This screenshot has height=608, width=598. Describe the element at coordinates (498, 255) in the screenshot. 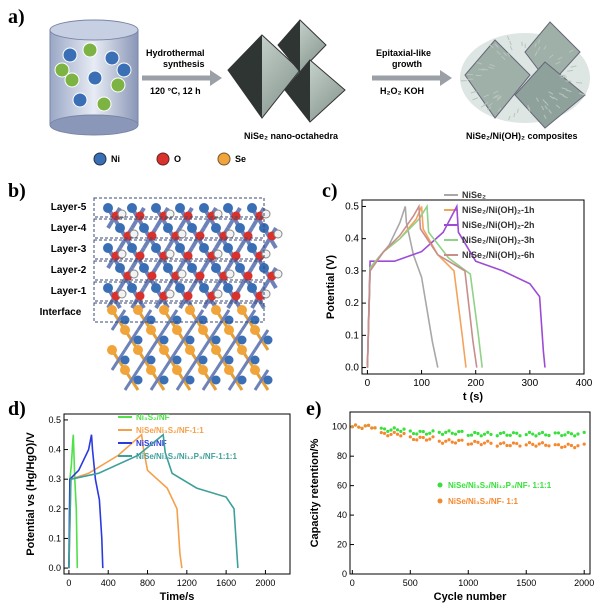

I see `legend-label: NiSe₂/Ni(OH)₂-6h` at that location.